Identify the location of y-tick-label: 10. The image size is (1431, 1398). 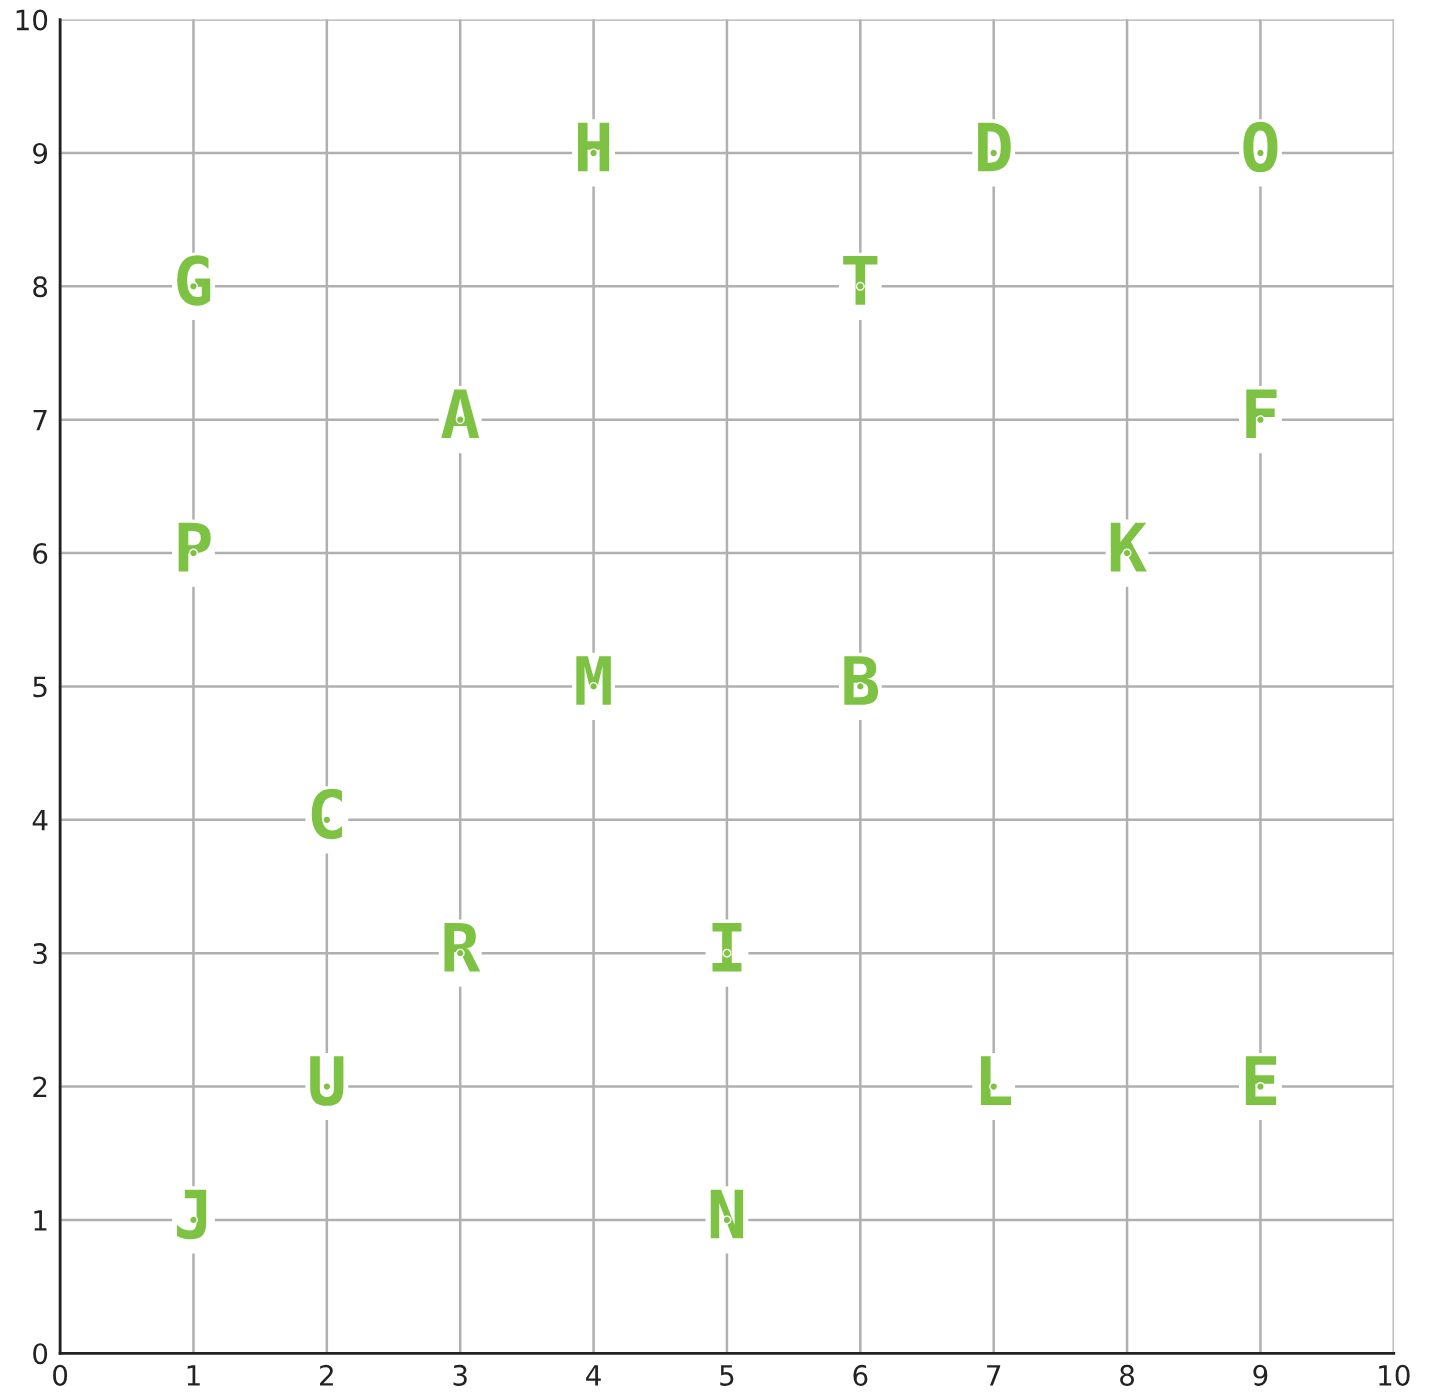
(32, 20).